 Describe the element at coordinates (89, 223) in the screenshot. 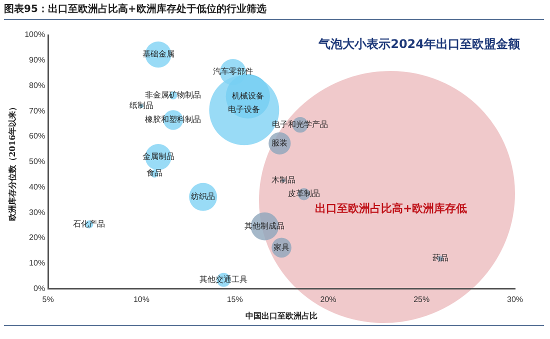

I see `series-label: 石化产品` at that location.